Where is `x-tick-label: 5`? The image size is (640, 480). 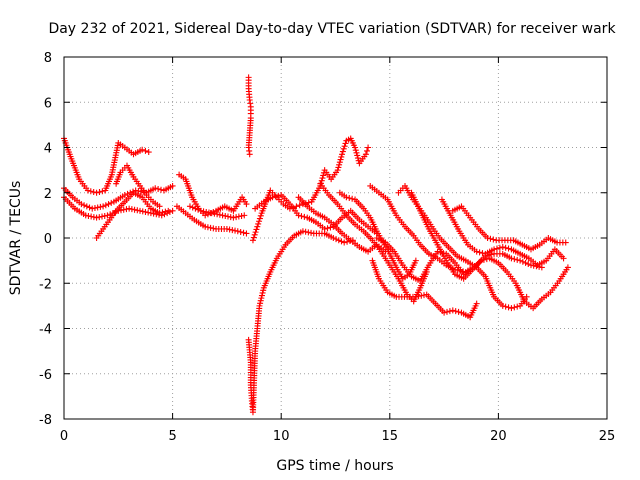
x-tick-label: 5 is located at coordinates (172, 436).